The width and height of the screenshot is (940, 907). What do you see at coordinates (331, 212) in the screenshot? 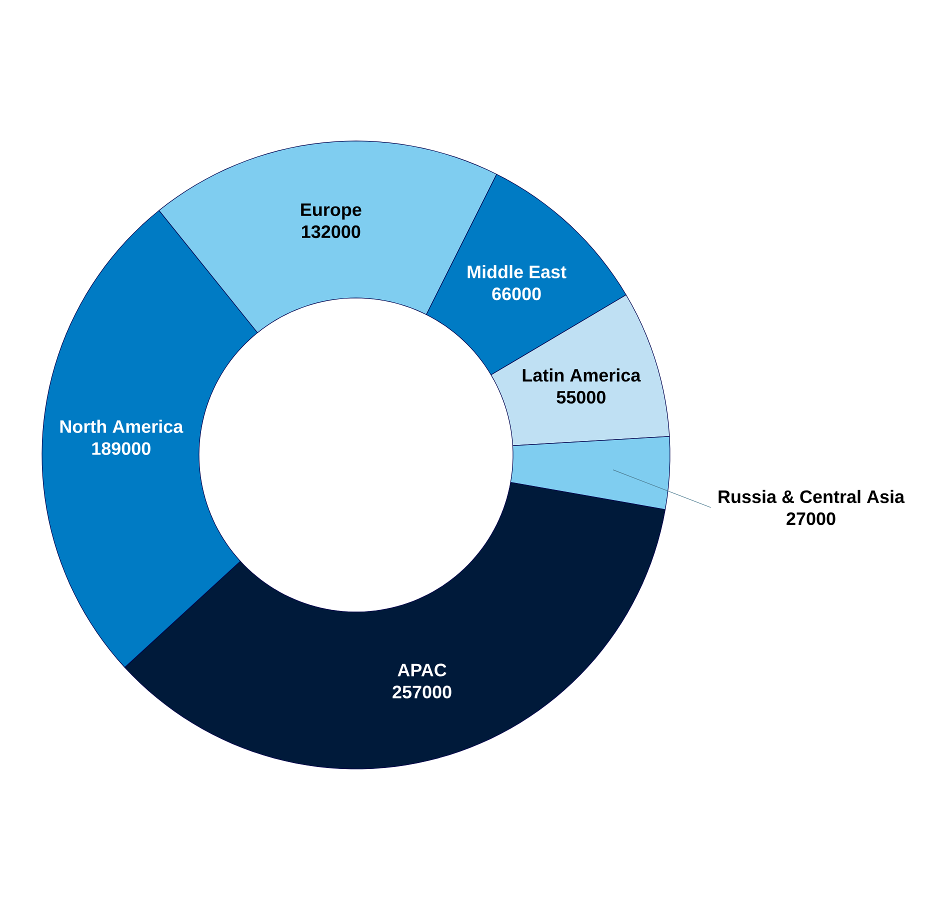
I see `slice-label: Europe` at bounding box center [331, 212].